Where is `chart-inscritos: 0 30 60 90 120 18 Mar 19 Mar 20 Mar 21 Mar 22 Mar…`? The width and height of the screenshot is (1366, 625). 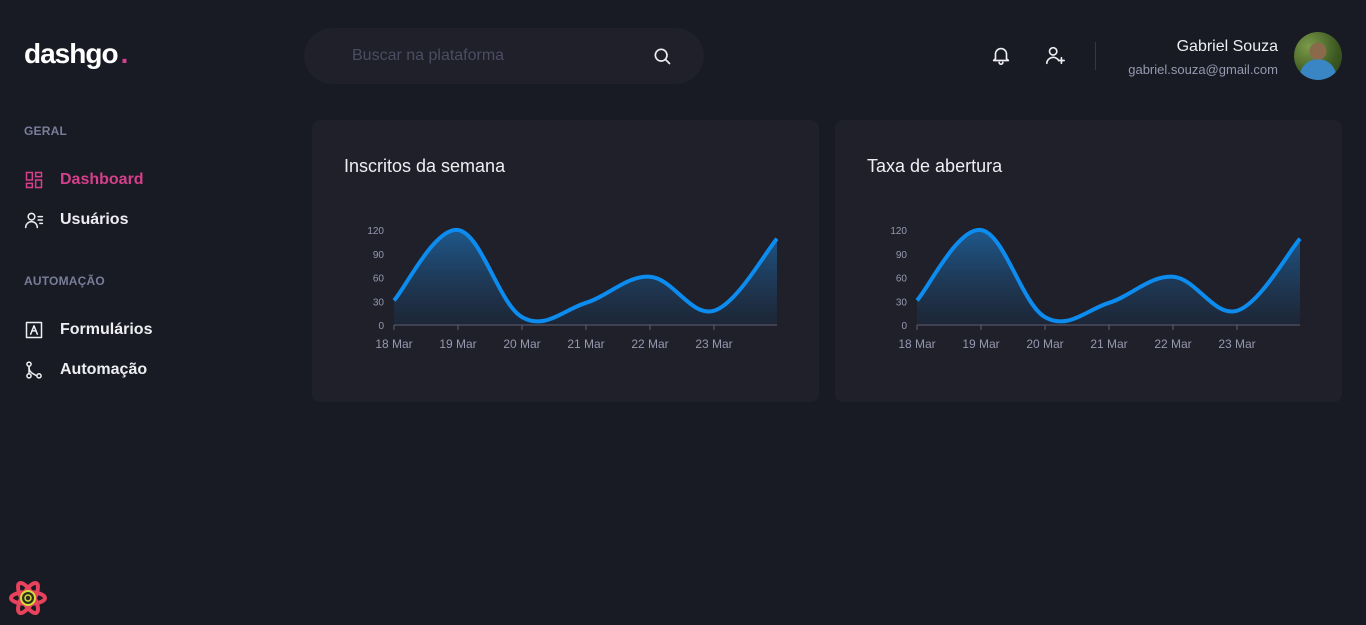
chart-inscritos: 0 30 60 90 120 18 Mar 19 Mar 20 Mar 21 Mar 22 Mar… is located at coordinates (573, 288).